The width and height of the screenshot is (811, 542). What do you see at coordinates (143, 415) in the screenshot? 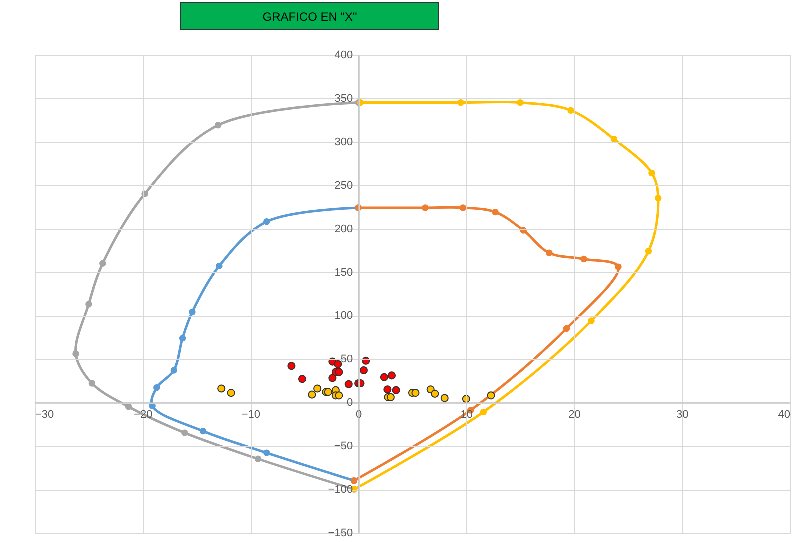
I see `x-tick-label: −20` at bounding box center [143, 415].